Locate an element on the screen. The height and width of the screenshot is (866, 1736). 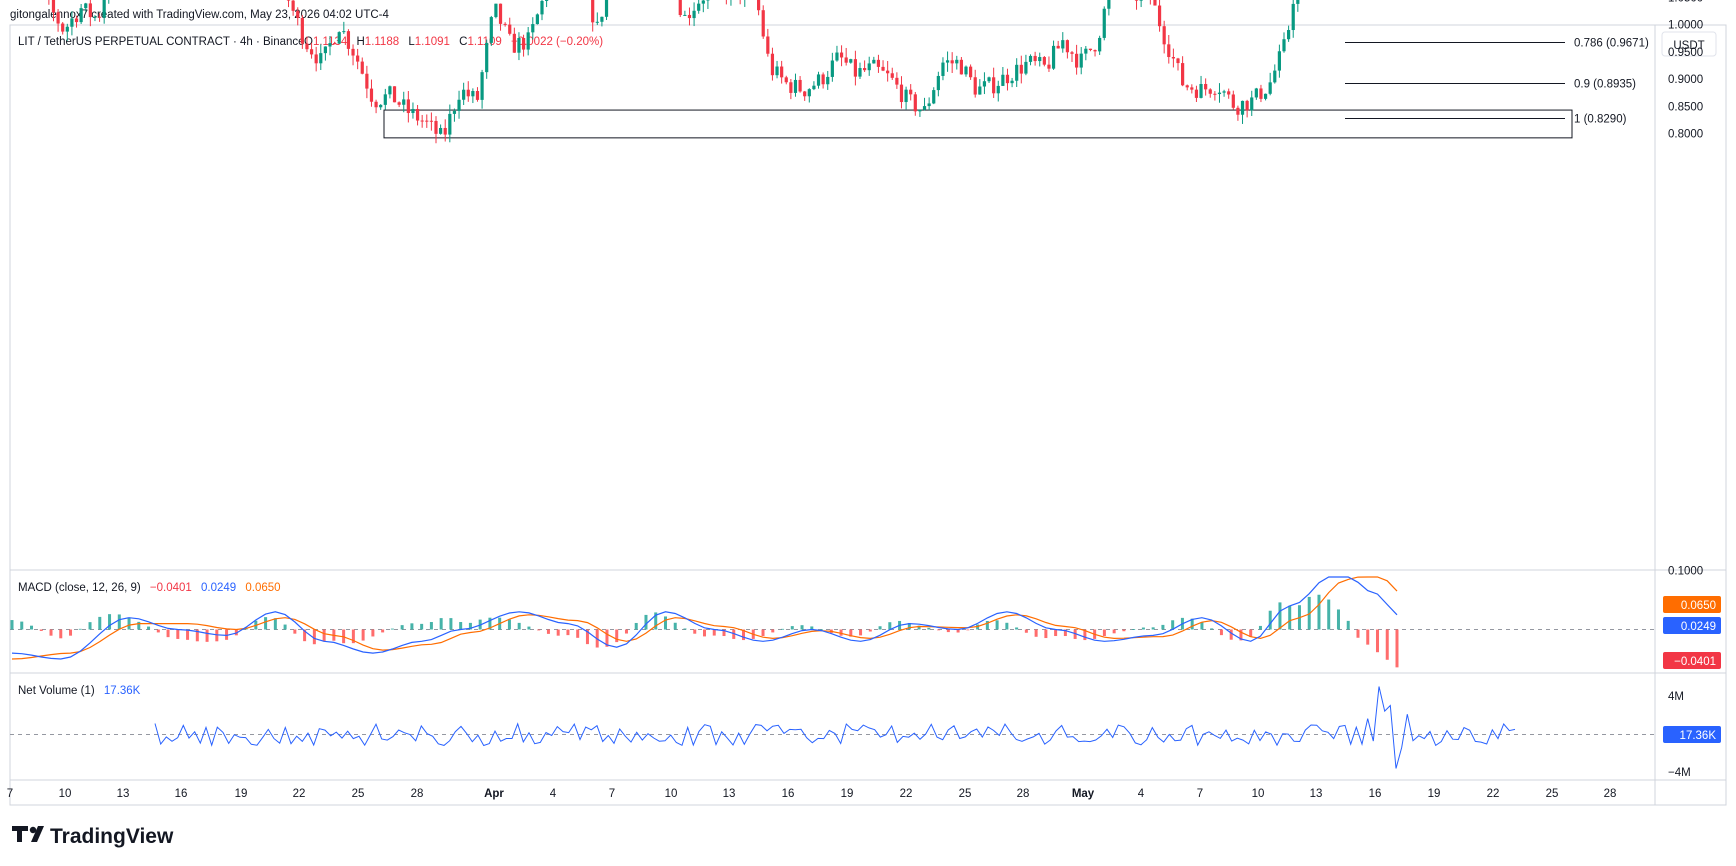
support-zone is located at coordinates (978, 124).